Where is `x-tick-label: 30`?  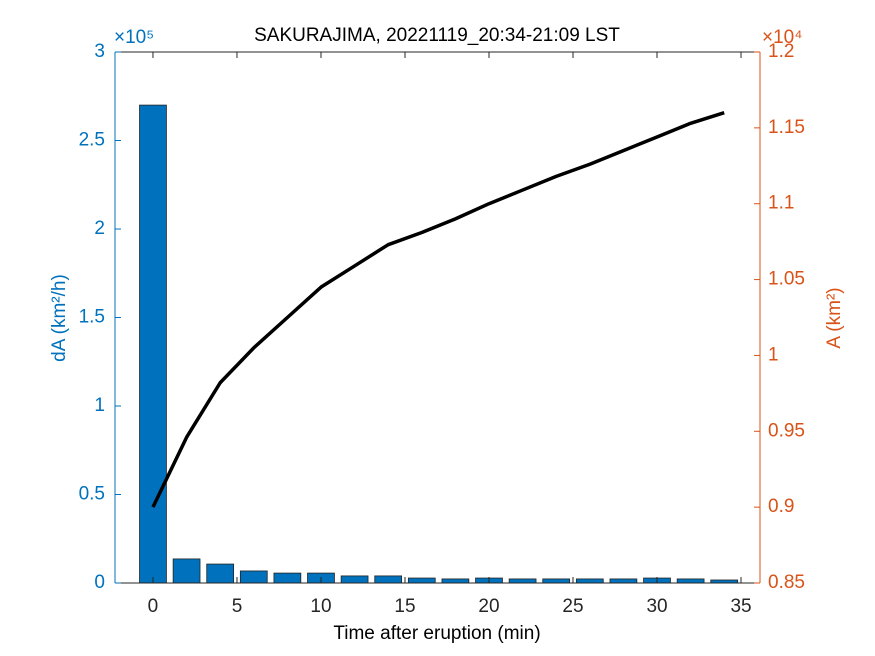 x-tick-label: 30 is located at coordinates (656, 606).